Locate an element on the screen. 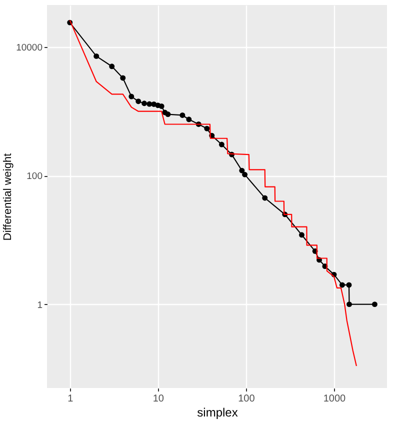 The image size is (393, 423). x-tick-label: 10 is located at coordinates (158, 399).